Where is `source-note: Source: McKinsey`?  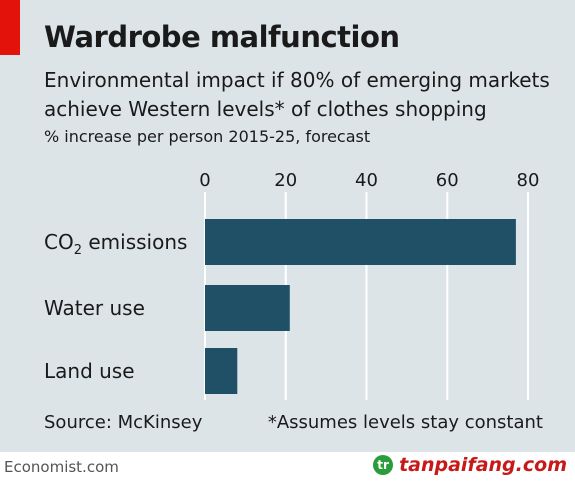 source-note: Source: McKinsey is located at coordinates (123, 422).